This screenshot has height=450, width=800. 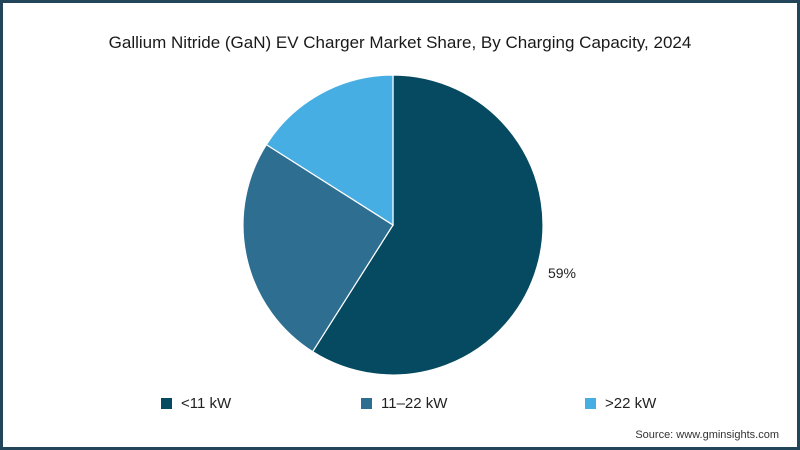 What do you see at coordinates (631, 403) in the screenshot?
I see `legend-label-gt22: >22 kW` at bounding box center [631, 403].